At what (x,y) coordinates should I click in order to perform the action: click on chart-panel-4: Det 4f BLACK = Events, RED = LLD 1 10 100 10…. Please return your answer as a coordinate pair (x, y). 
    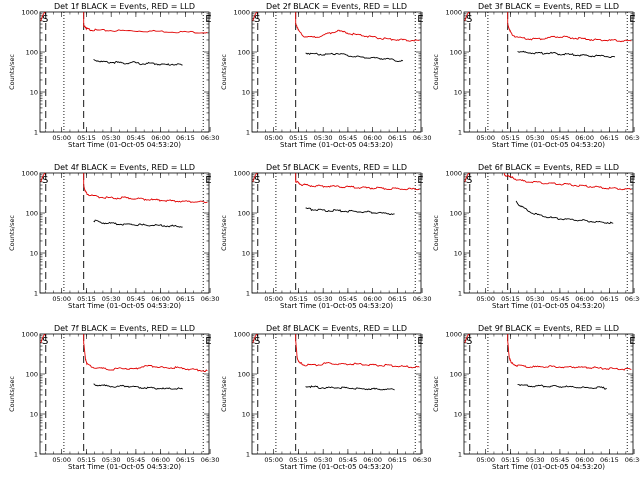
    Looking at the image, I should click on (113, 236).